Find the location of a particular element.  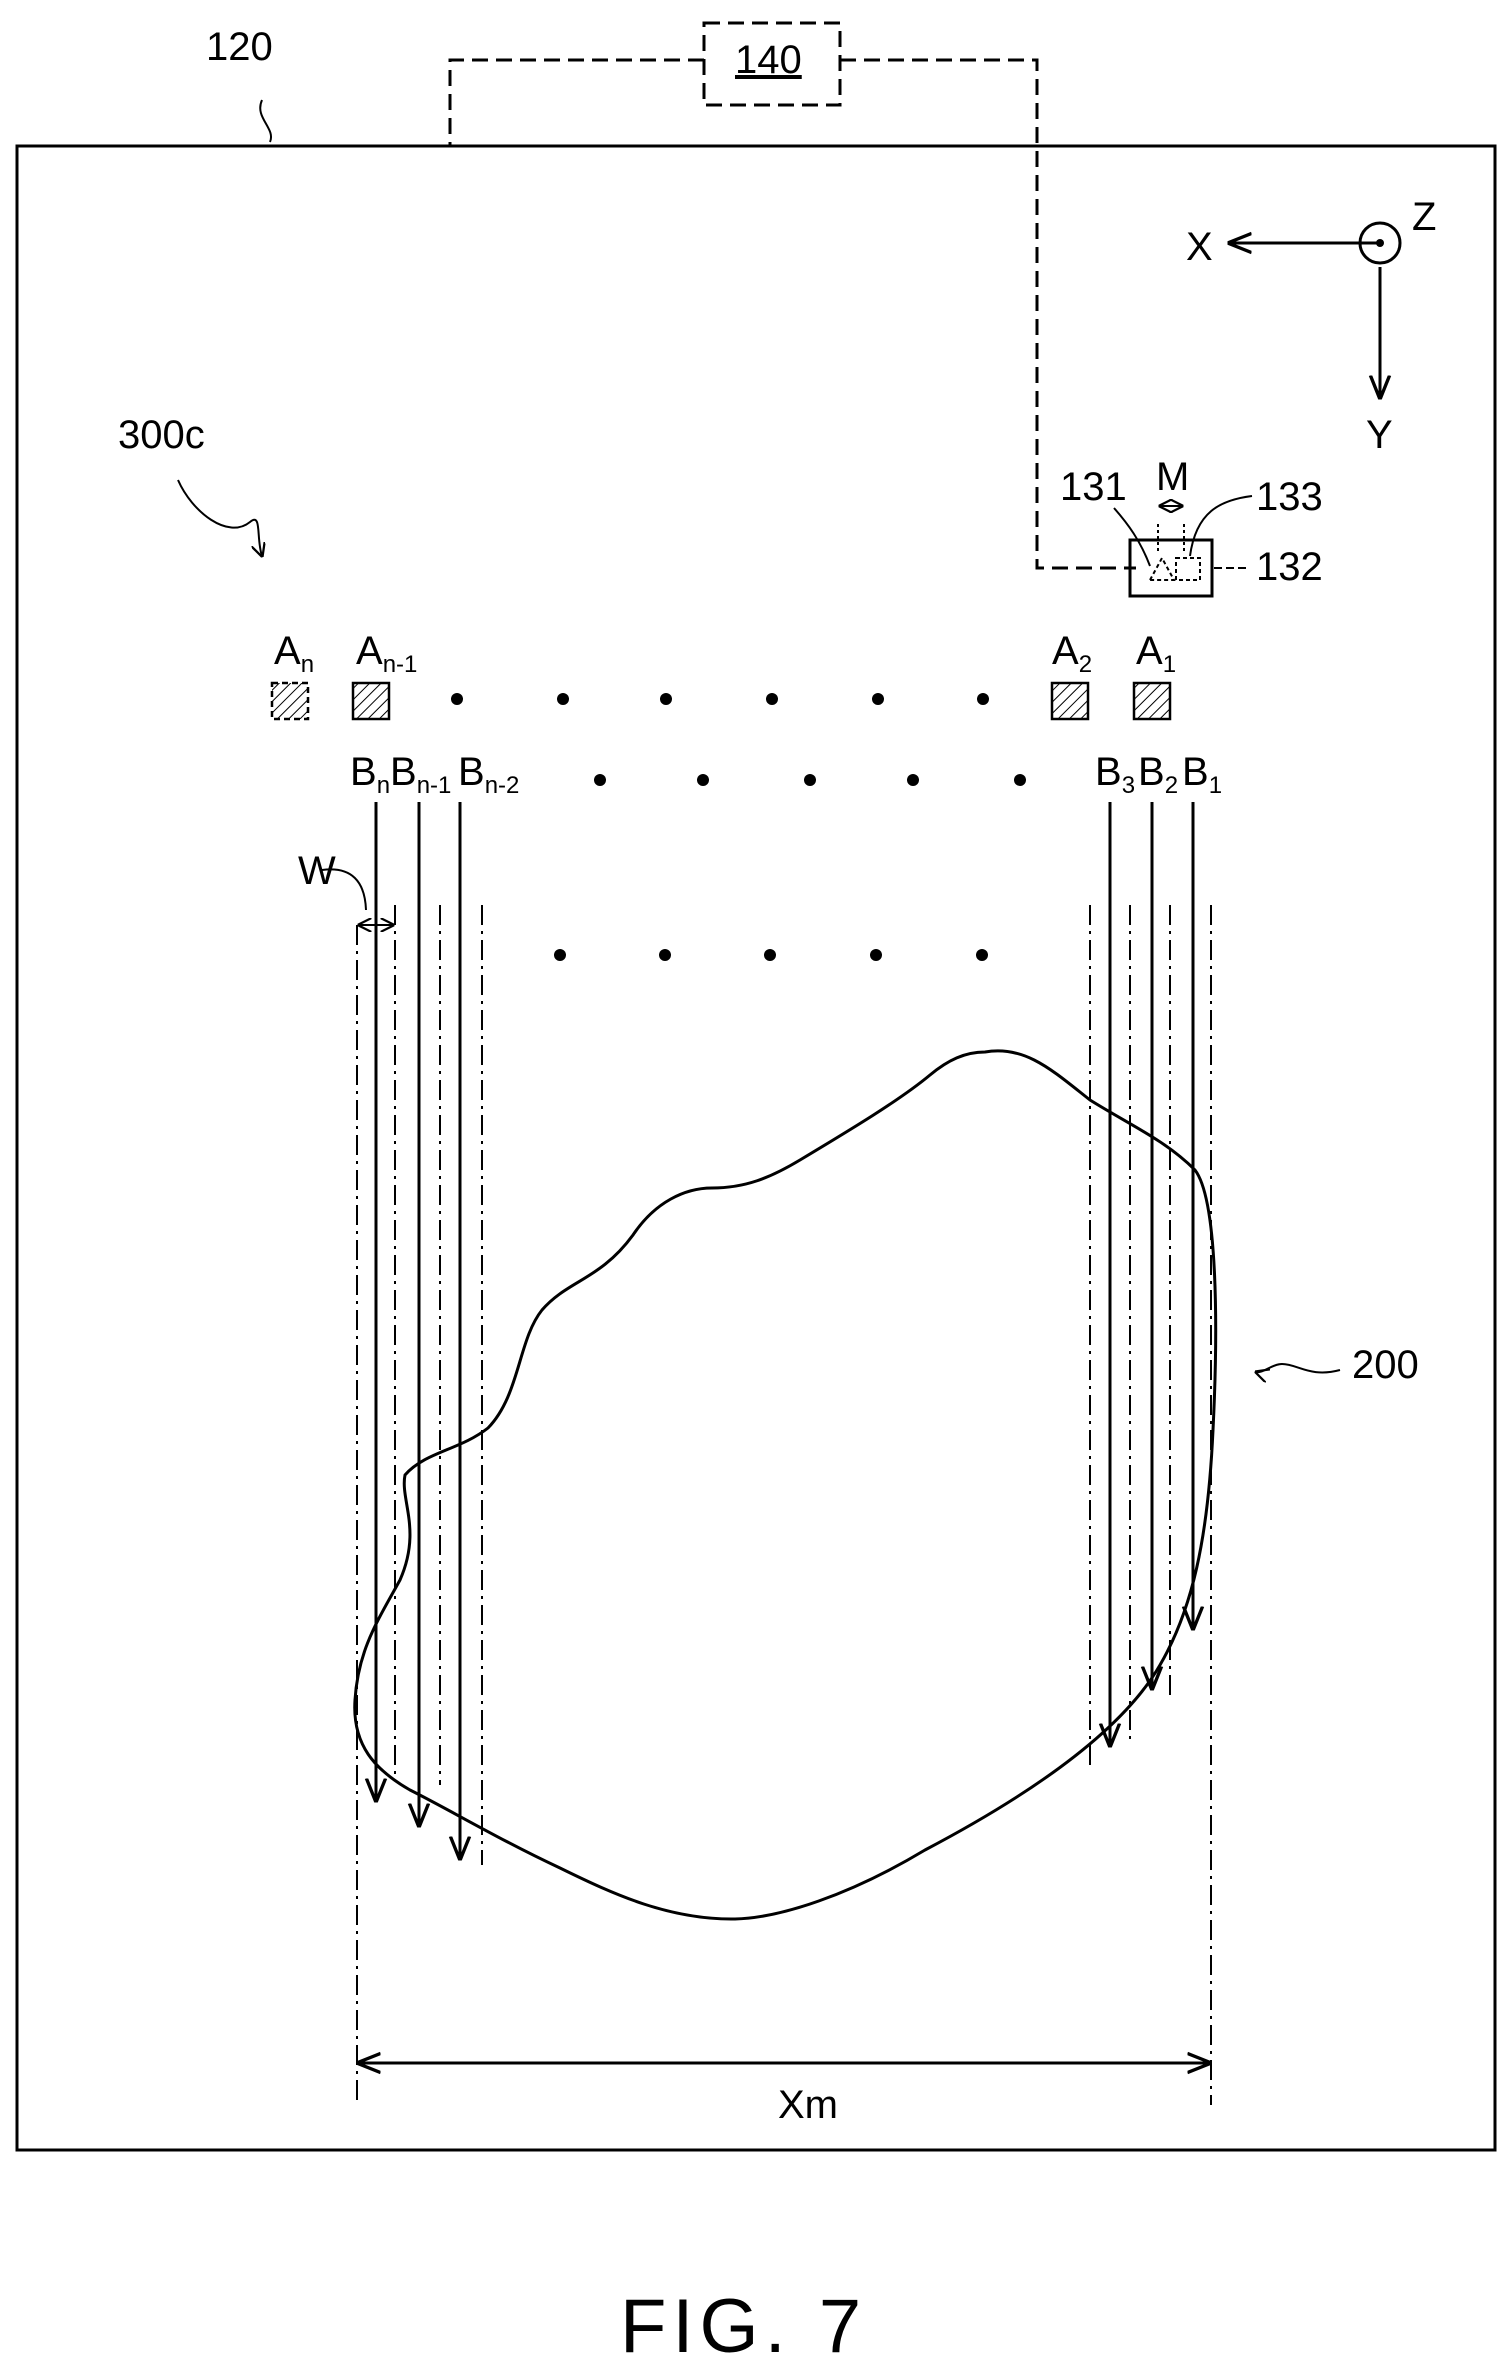

controller-link is located at coordinates (793, 314).